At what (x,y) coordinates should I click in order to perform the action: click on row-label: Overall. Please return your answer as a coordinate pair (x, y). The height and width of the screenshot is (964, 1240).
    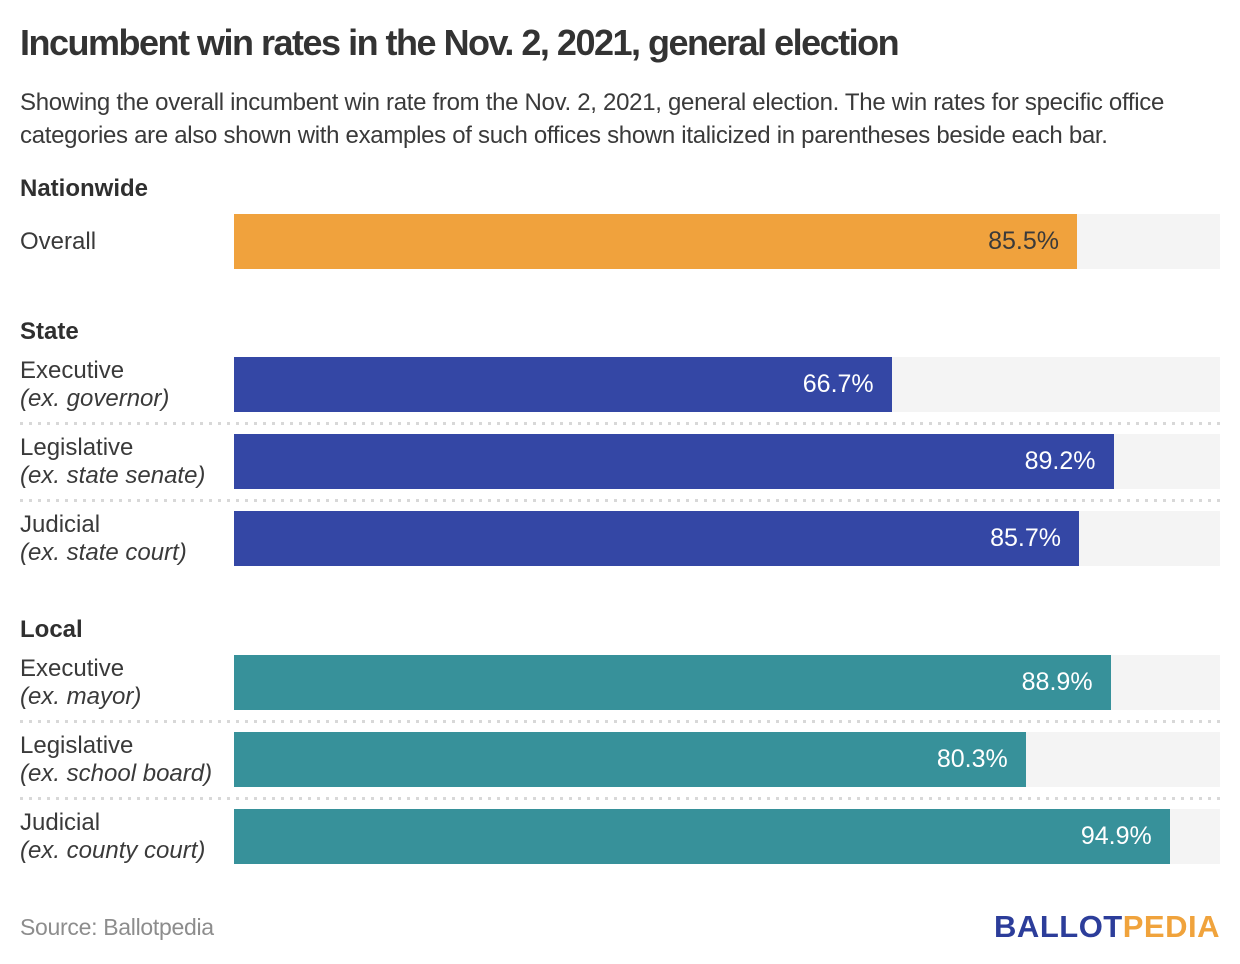
    Looking at the image, I should click on (127, 241).